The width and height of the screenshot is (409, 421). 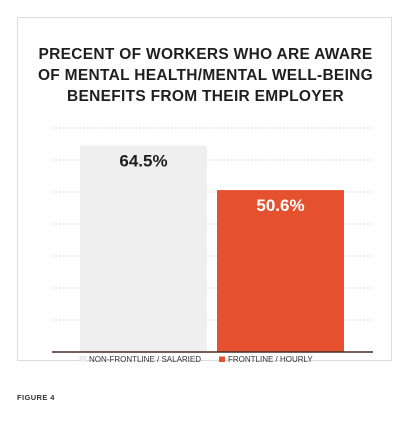 What do you see at coordinates (270, 358) in the screenshot?
I see `legend-label: FRONTLINE / HOURLY` at bounding box center [270, 358].